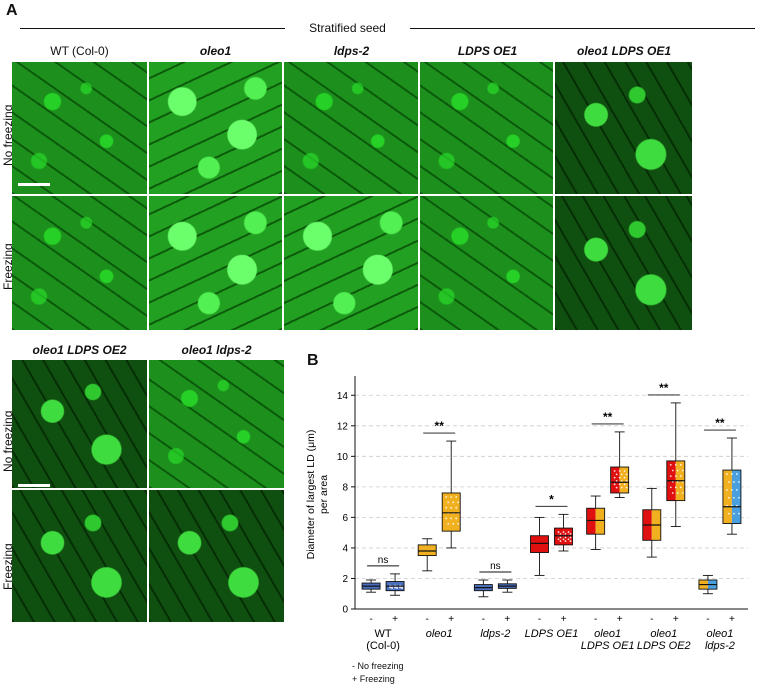  Describe the element at coordinates (347, 28) in the screenshot. I see `panel-header: Stratified seed` at that location.